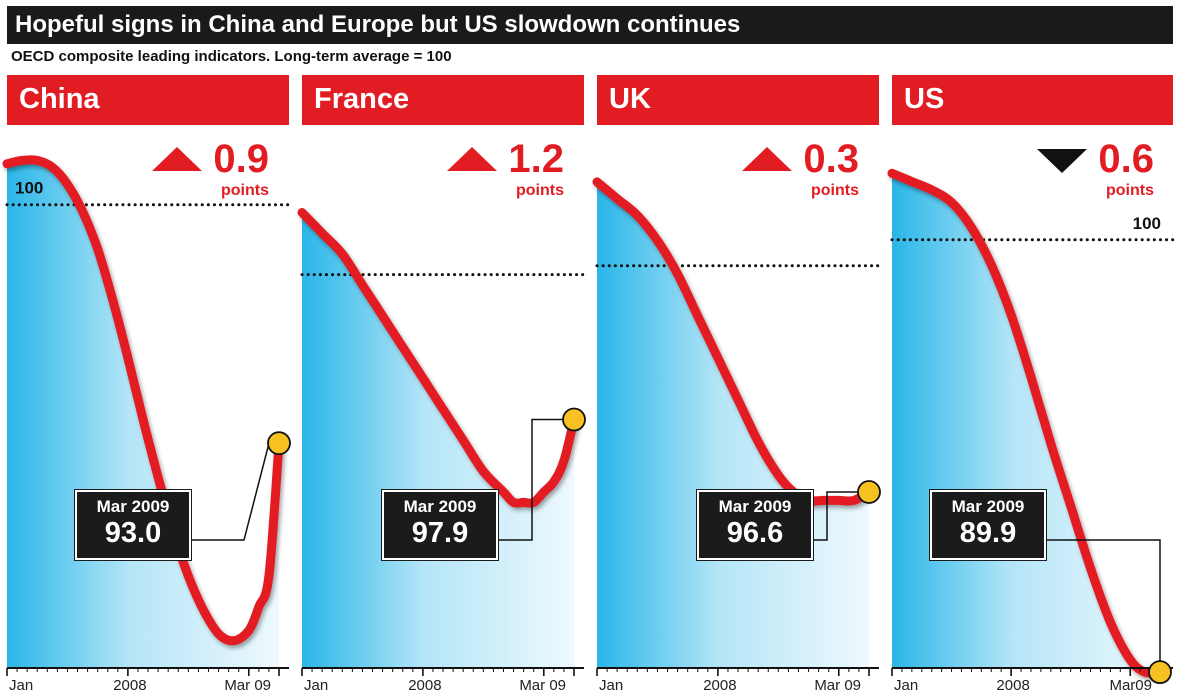  Describe the element at coordinates (1126, 159) in the screenshot. I see `change-value: 0.6` at that location.